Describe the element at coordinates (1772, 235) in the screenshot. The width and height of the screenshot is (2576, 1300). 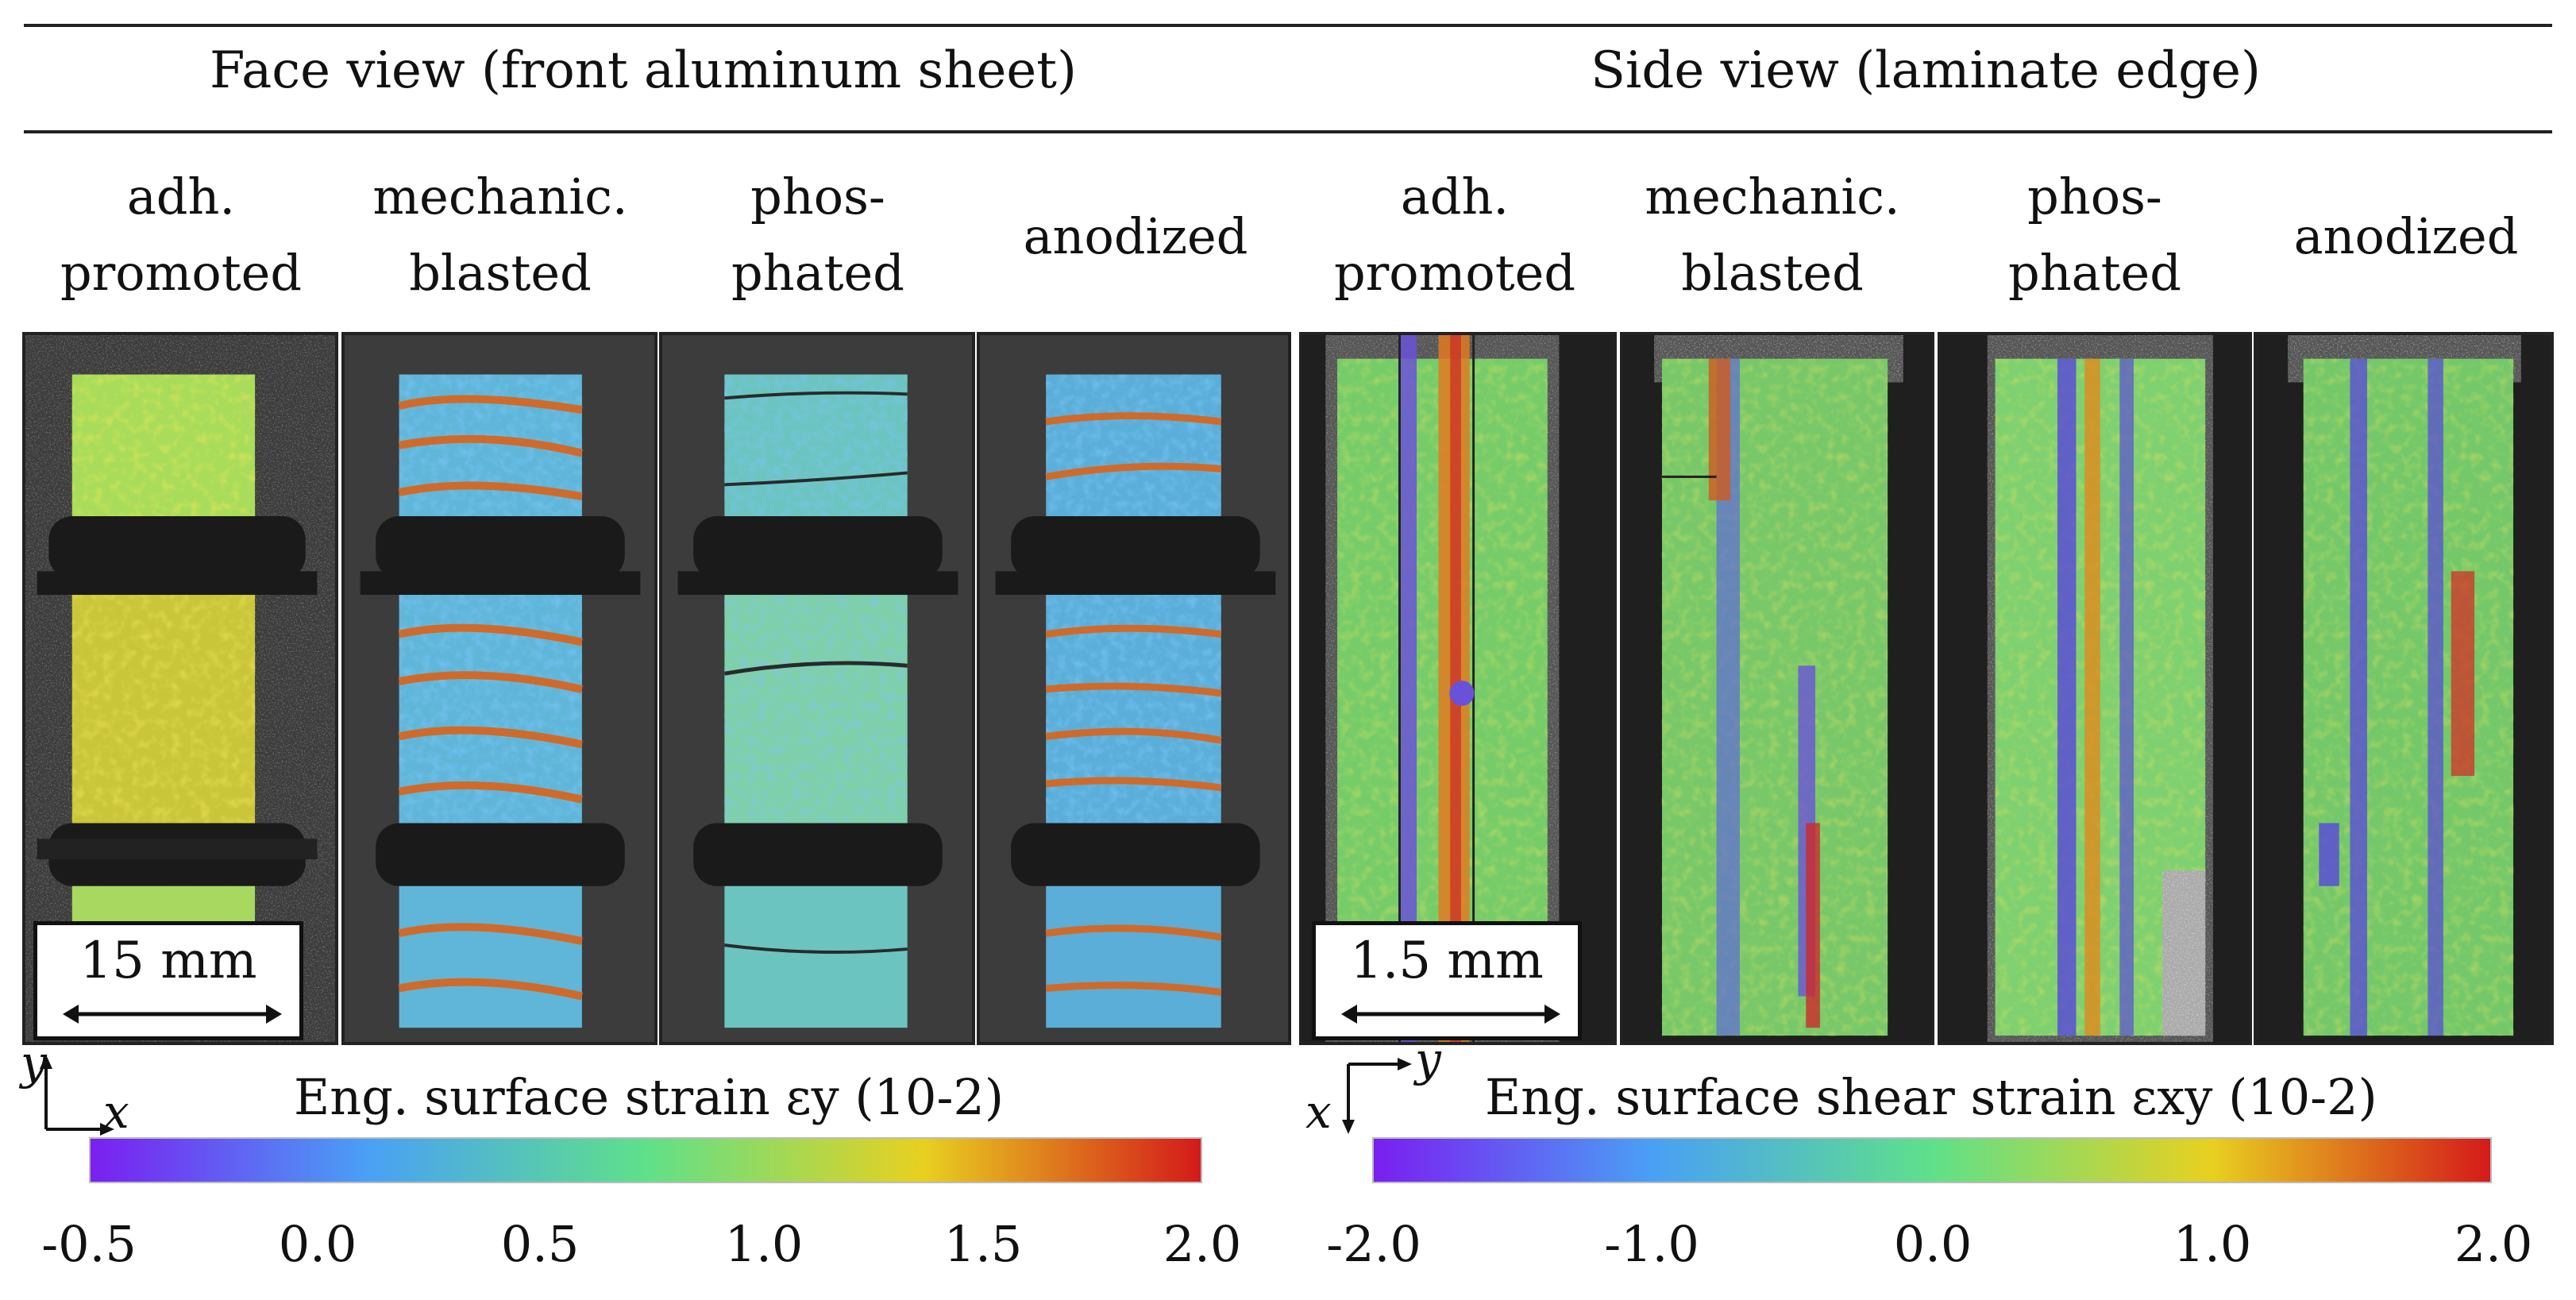
I see `column-label-side-mechanic-blasted: mechanic. blasted` at that location.